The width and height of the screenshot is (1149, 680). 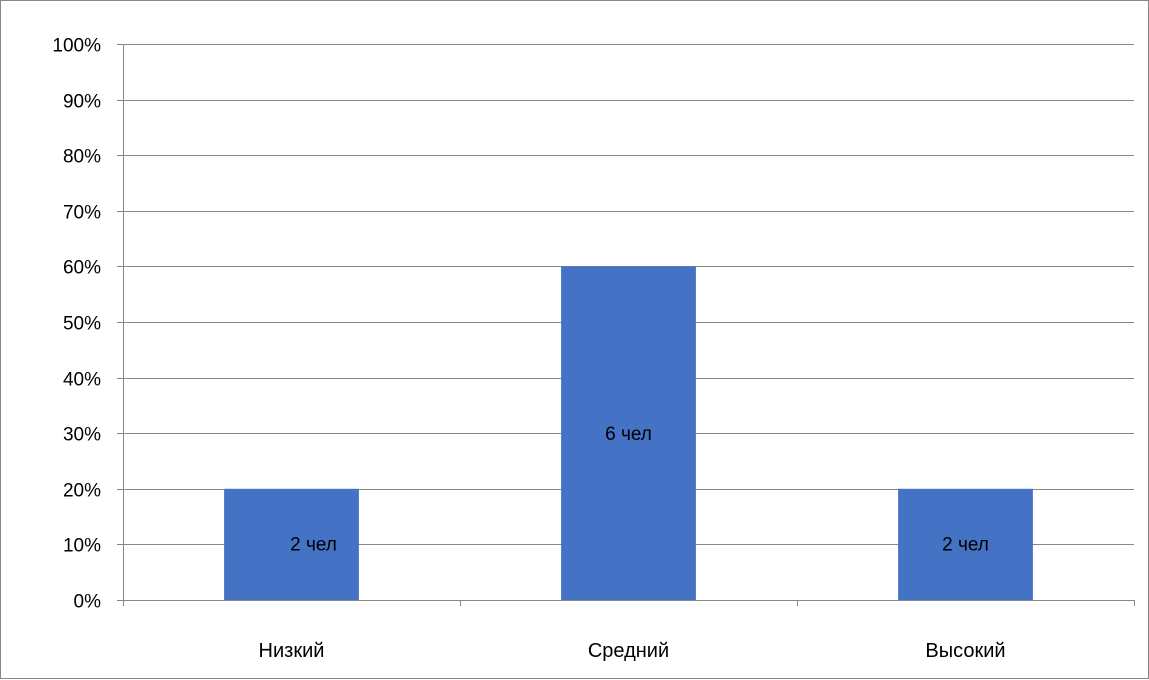 What do you see at coordinates (965, 651) in the screenshot?
I see `x-tick-label: Высокий` at bounding box center [965, 651].